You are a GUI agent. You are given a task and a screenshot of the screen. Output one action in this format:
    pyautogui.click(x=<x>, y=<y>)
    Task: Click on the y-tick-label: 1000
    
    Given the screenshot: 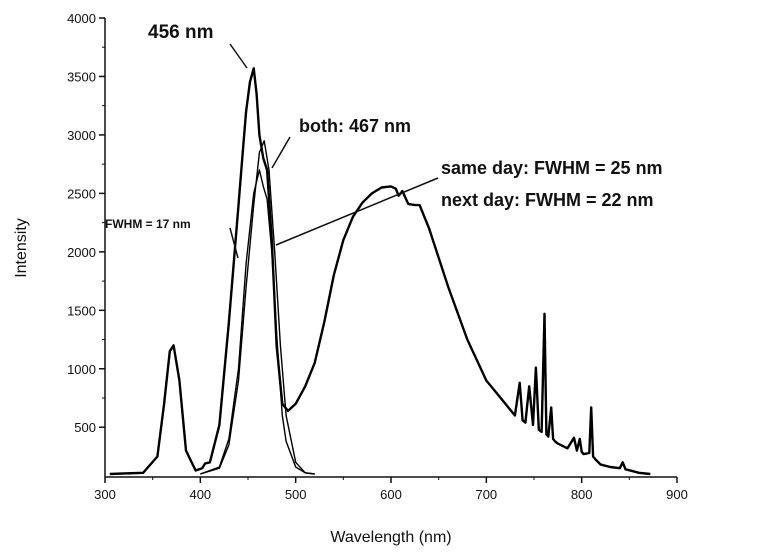 What is the action you would take?
    pyautogui.click(x=81, y=369)
    